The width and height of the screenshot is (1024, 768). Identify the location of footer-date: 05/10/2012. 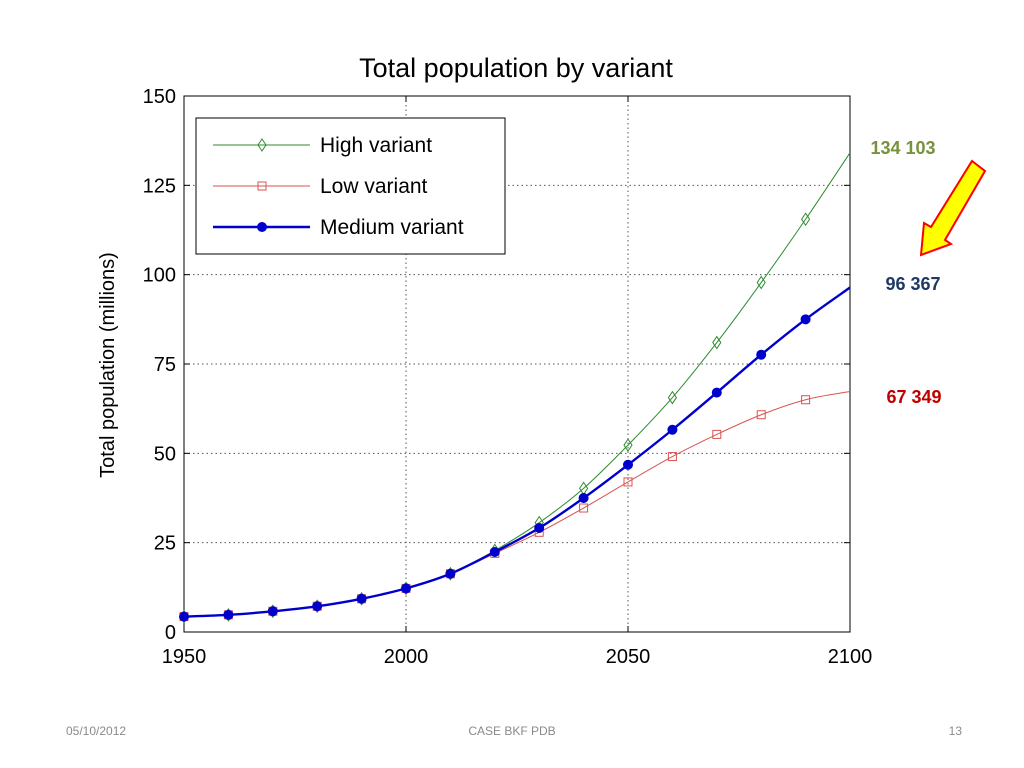
(96, 731).